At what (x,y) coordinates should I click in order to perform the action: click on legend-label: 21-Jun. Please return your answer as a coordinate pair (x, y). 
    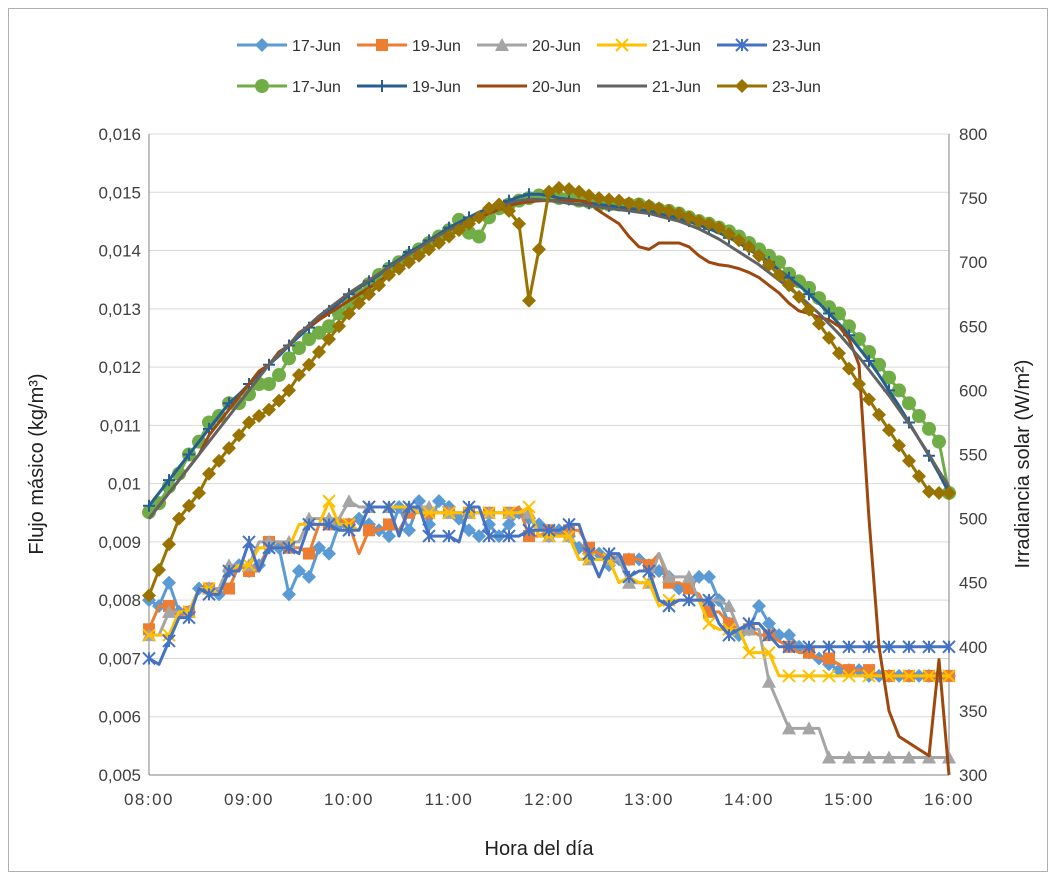
    Looking at the image, I should click on (676, 87).